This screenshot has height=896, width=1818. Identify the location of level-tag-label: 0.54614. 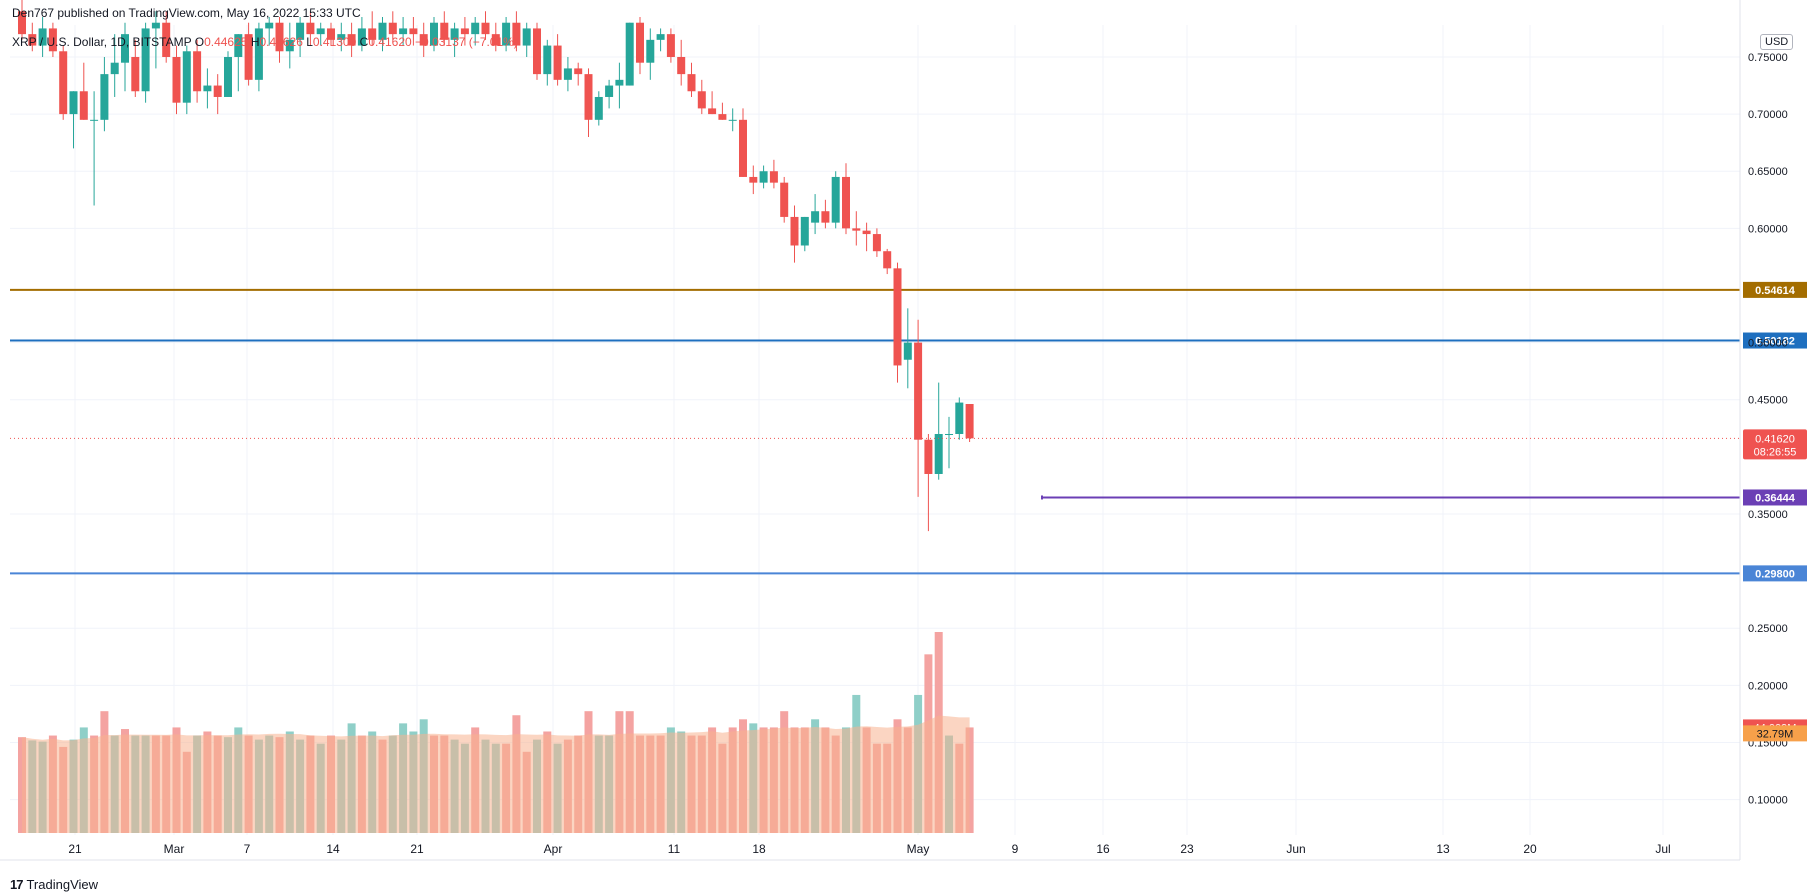
(1775, 291).